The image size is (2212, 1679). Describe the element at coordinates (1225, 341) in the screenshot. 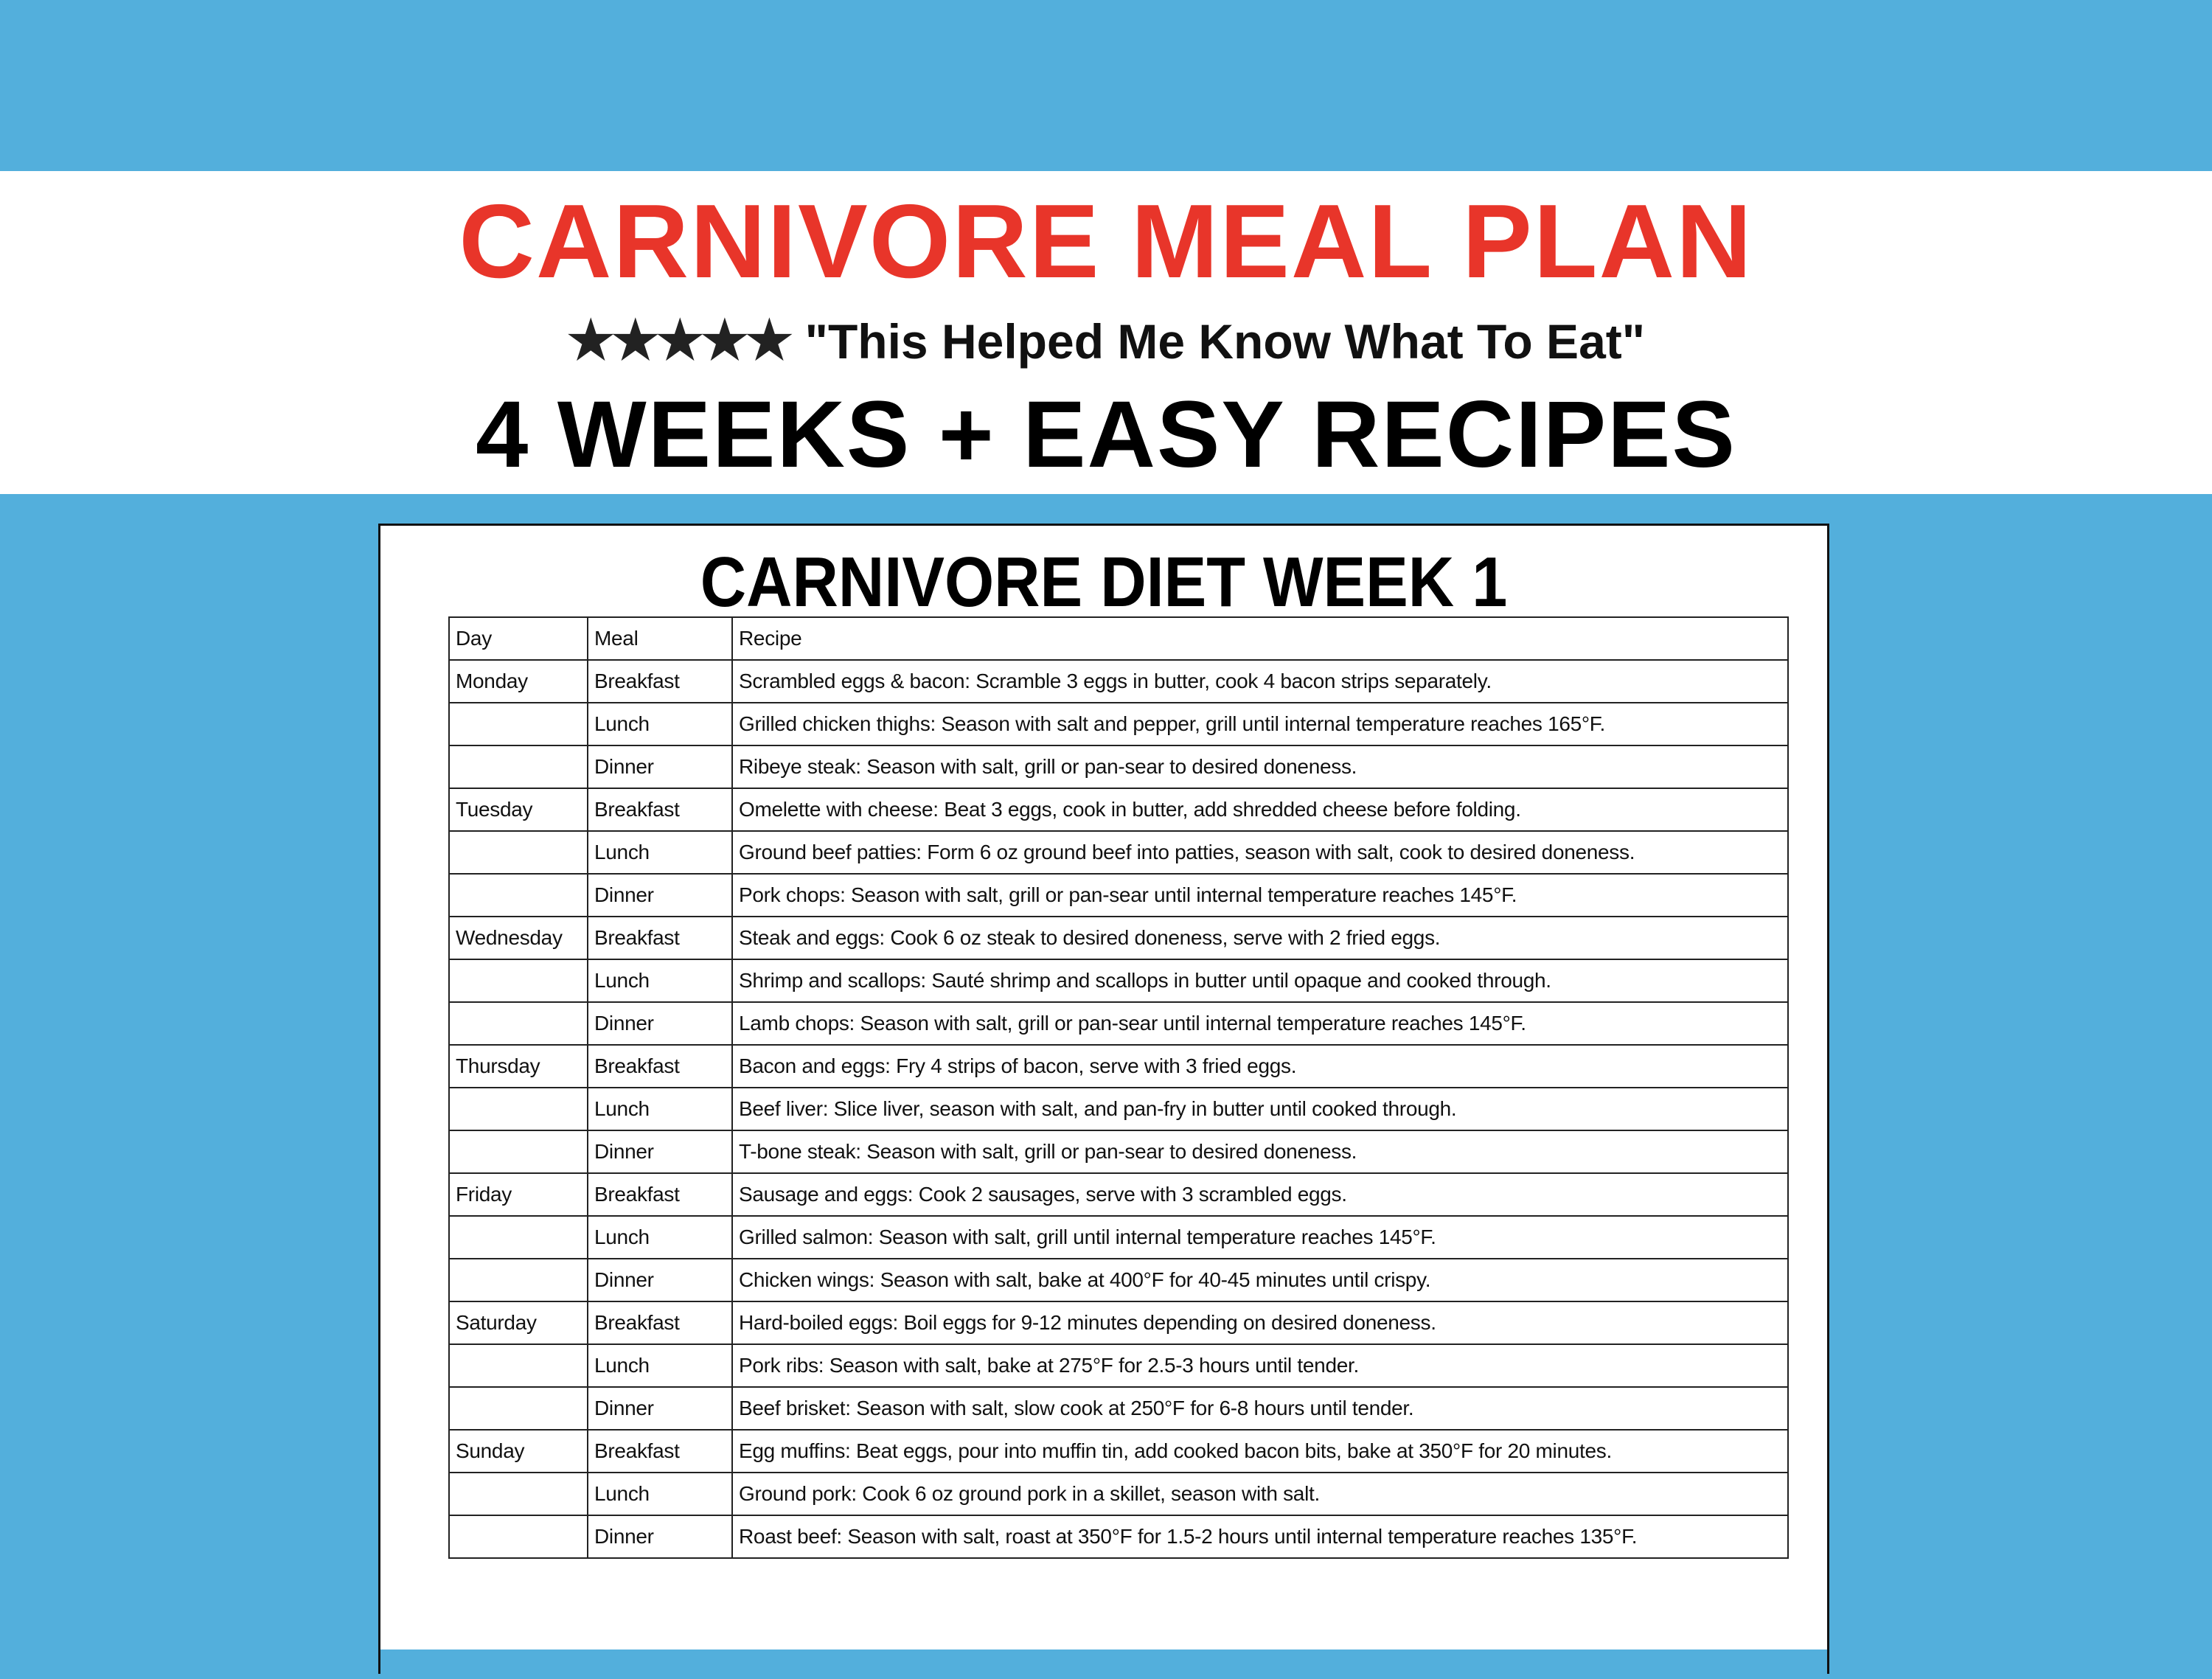

I see `testimonial-quote: "This Helped Me Know What To Eat"` at that location.